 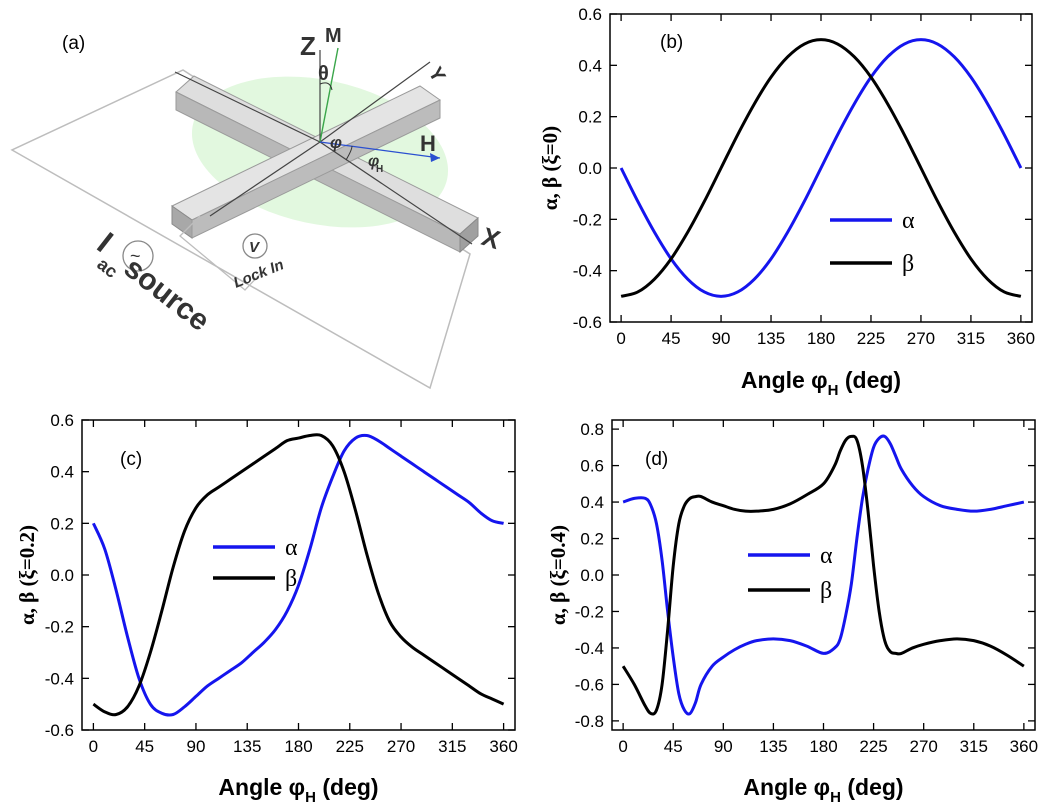 What do you see at coordinates (349, 153) in the screenshot?
I see `phi-arc` at bounding box center [349, 153].